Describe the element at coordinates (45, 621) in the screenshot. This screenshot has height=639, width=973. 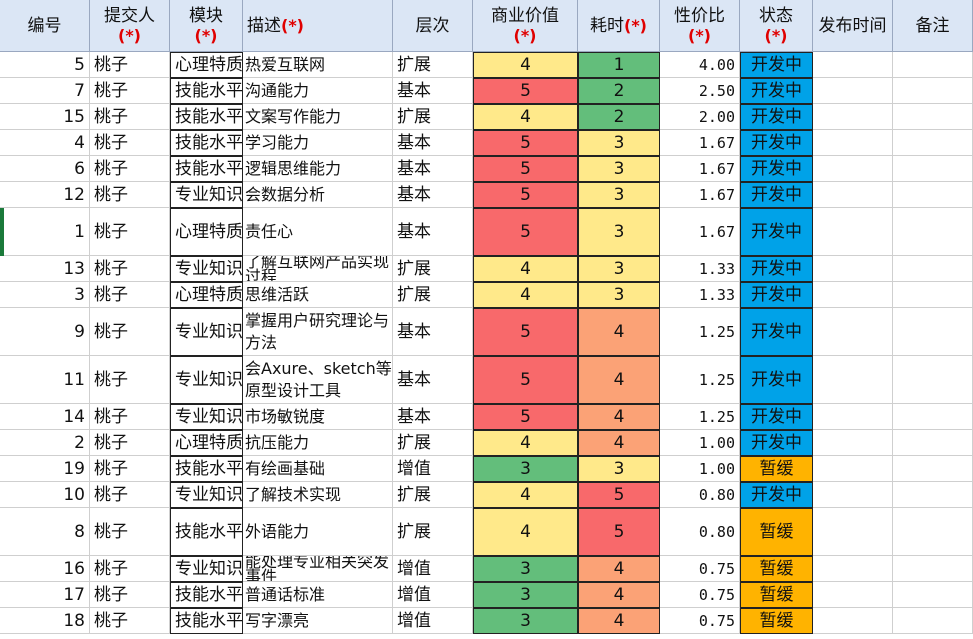
I see `cell-id: 18` at that location.